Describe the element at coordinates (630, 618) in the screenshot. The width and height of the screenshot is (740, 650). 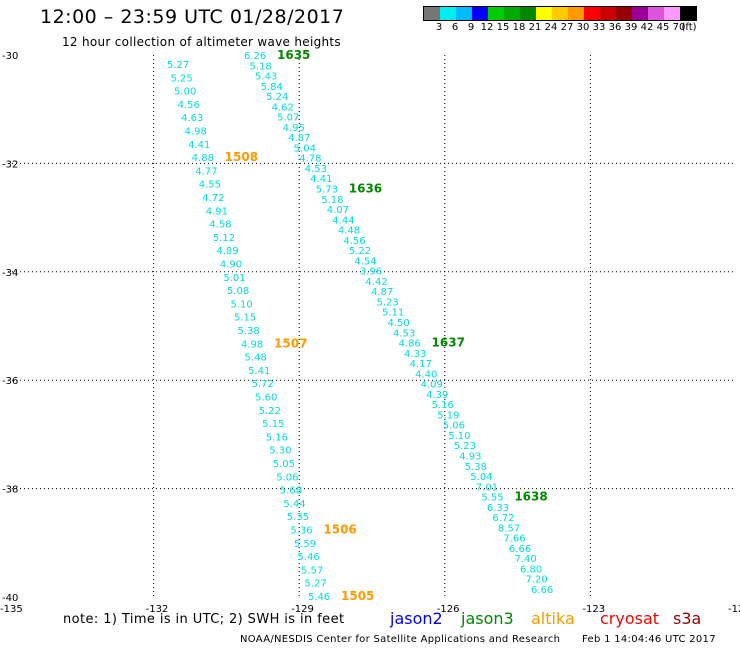
I see `satellite-legend-cryosat: cryosat` at that location.